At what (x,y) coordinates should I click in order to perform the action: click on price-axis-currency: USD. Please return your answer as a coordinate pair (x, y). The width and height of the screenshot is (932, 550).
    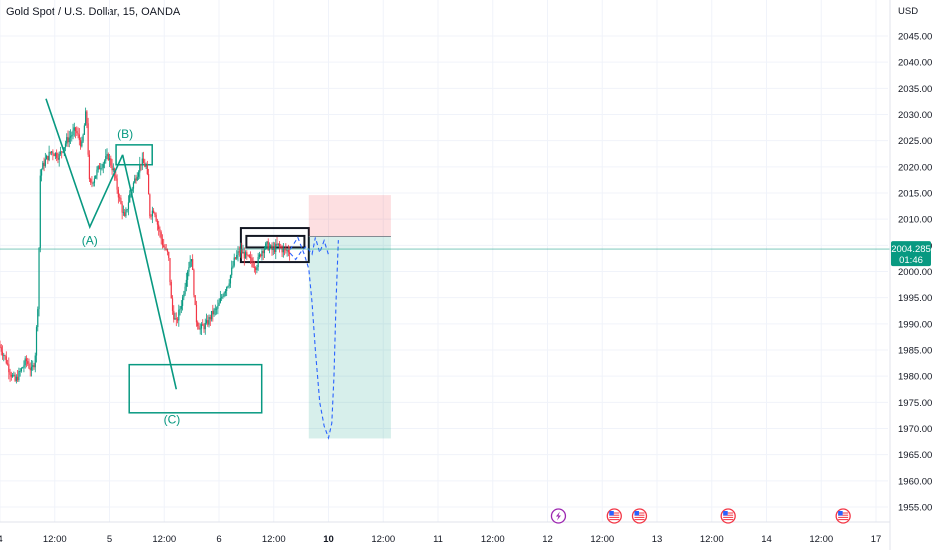
    Looking at the image, I should click on (908, 11).